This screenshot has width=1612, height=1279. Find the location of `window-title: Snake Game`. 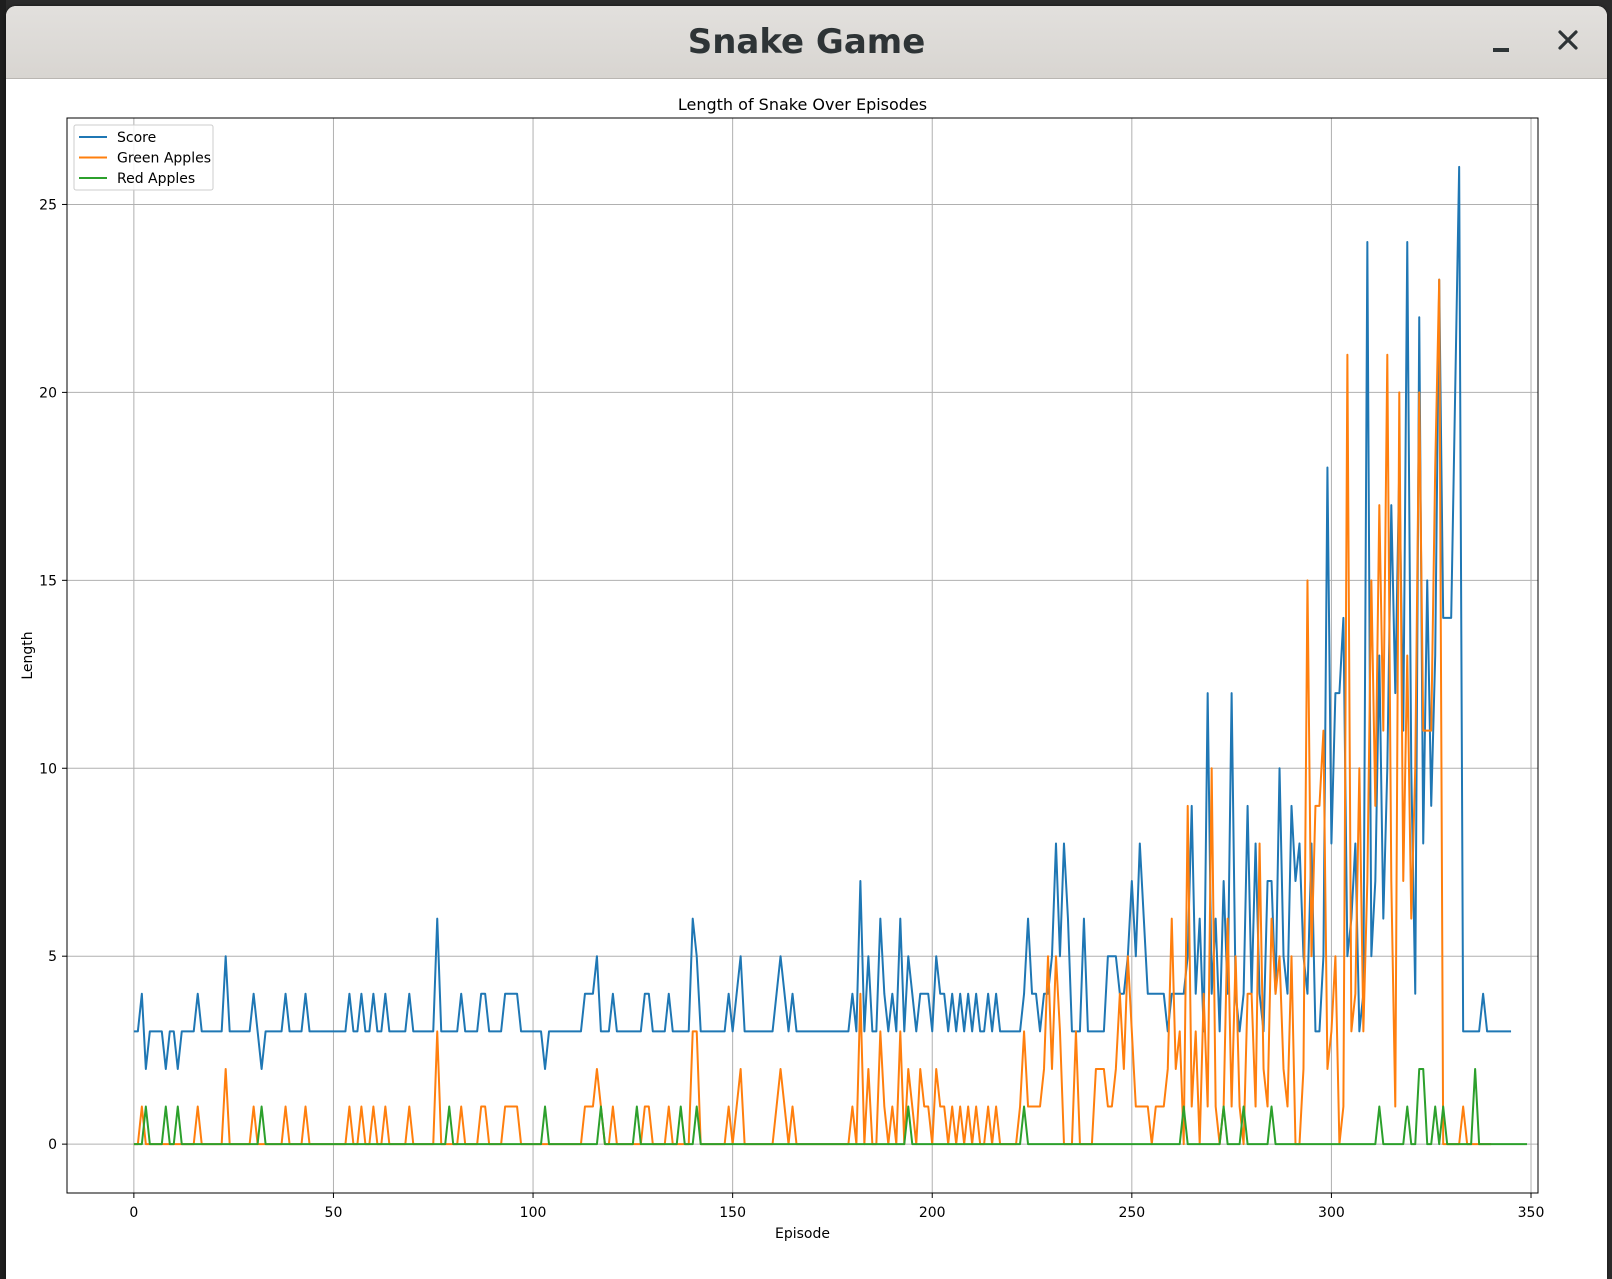

window-title: Snake Game is located at coordinates (806, 42).